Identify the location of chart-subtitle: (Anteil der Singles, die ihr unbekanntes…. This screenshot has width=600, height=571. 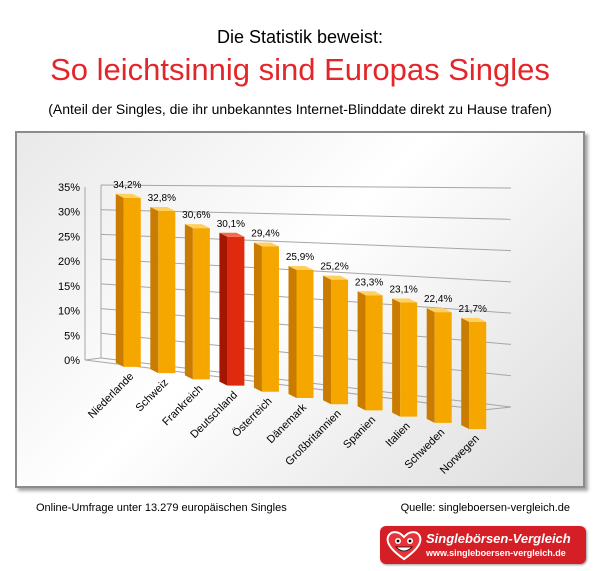
(300, 109).